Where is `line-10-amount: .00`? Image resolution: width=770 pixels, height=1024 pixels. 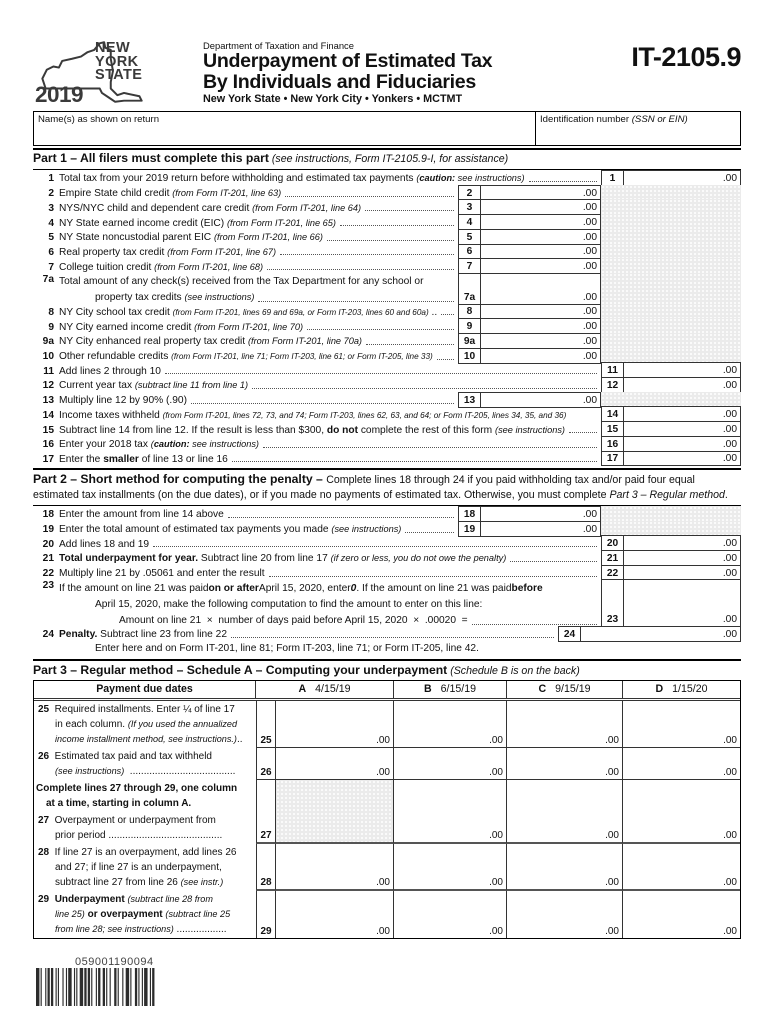
line-10-amount: .00 is located at coordinates (541, 355).